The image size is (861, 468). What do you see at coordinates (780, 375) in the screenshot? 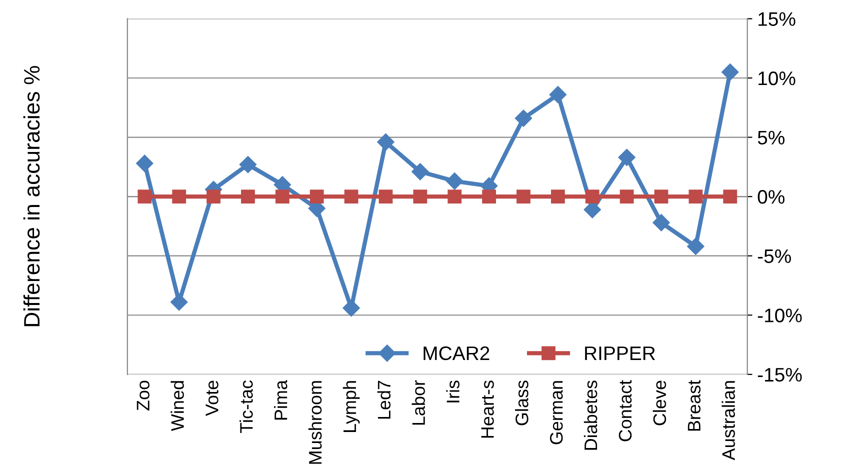
I see `y-tick-label: -15%` at bounding box center [780, 375].